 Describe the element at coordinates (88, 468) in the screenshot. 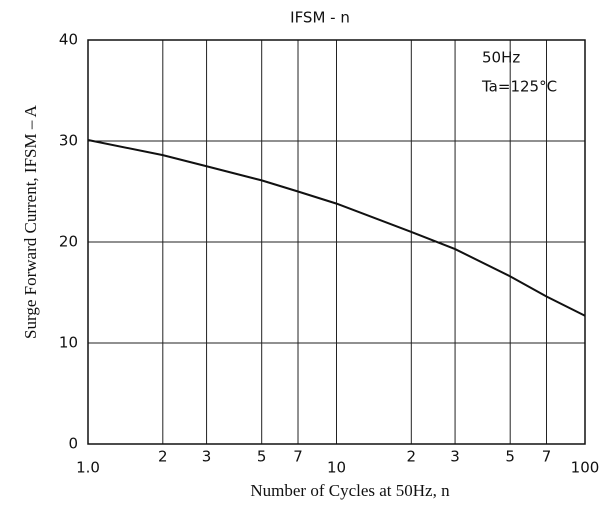

I see `x-tick-label: 1.0` at that location.